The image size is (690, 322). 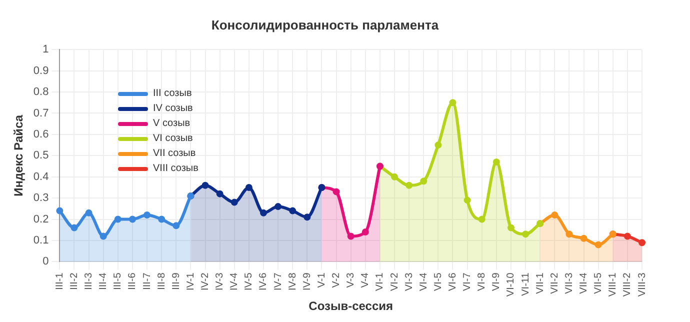 What do you see at coordinates (482, 282) in the screenshot?
I see `x-tick-label: VI-8` at bounding box center [482, 282].